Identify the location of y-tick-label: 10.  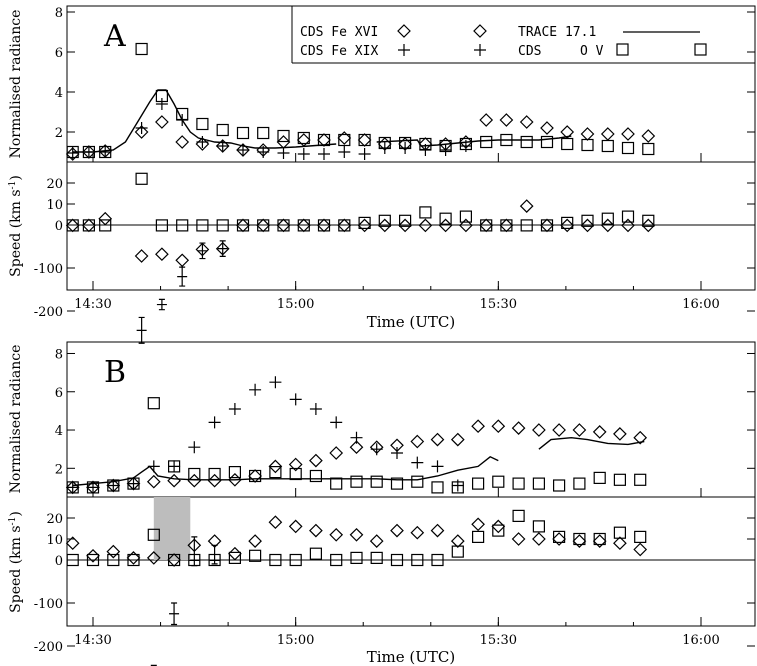
(54, 540).